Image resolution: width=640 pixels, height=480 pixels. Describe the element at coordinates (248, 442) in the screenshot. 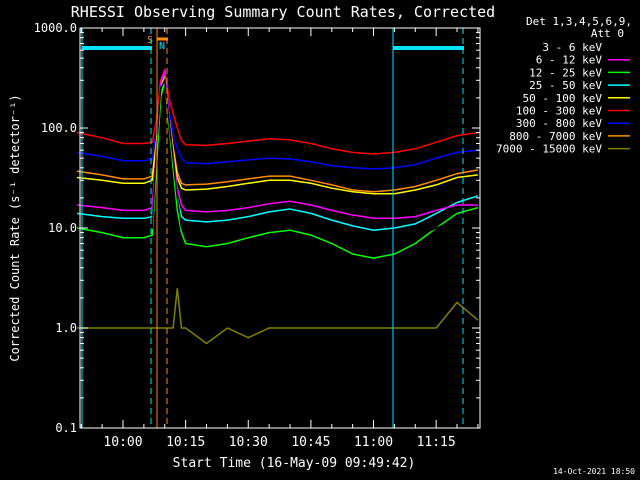

I see `x-tick-label: 10:30` at that location.